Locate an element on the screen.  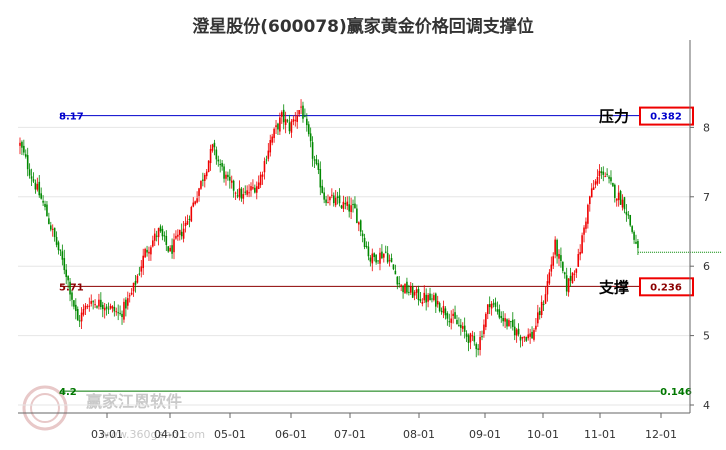
watermark: 赢家江恩软件 www.360gann.com is located at coordinates (113, 413).